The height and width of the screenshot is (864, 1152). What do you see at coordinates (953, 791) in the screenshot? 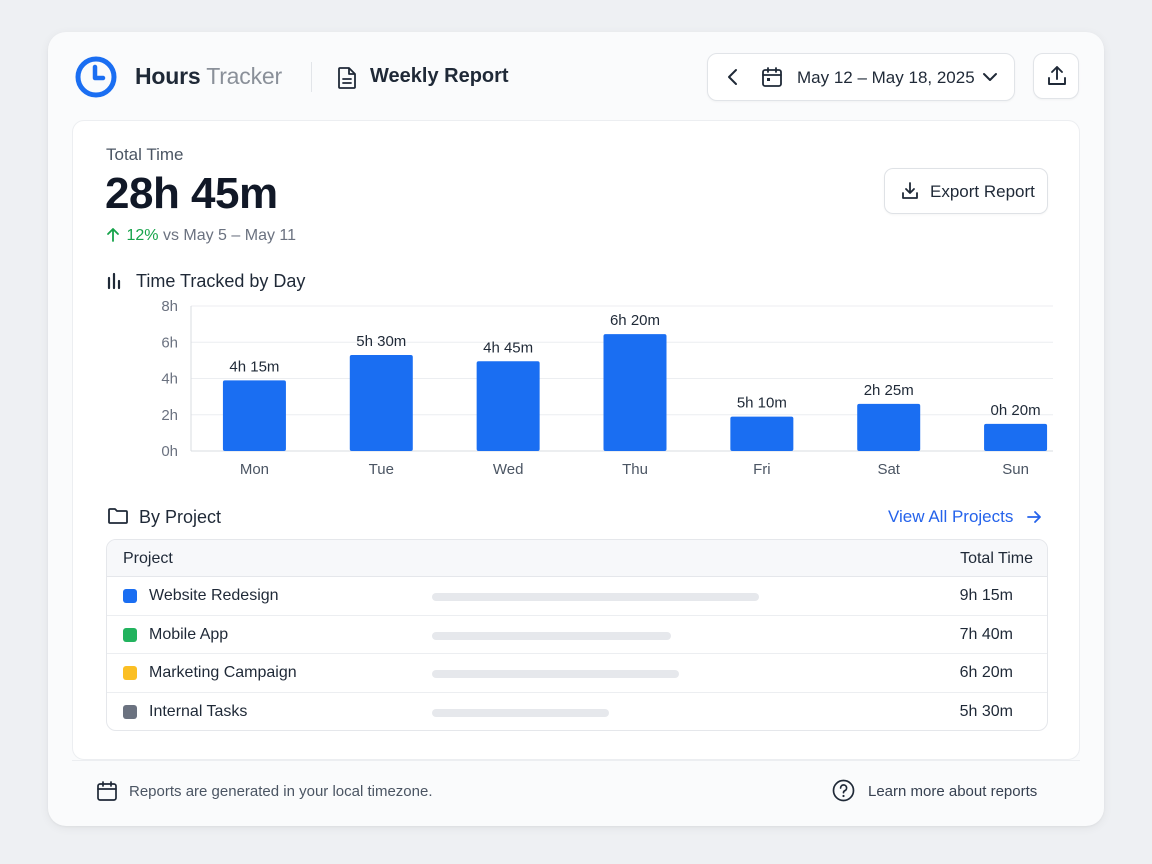
I see `learn-more-link: Learn more about reports` at bounding box center [953, 791].